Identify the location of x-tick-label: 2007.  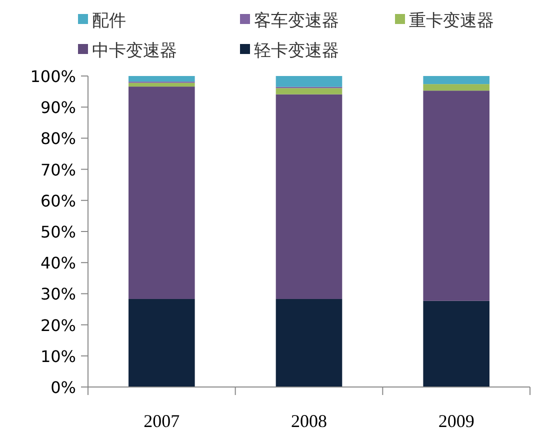
(162, 421).